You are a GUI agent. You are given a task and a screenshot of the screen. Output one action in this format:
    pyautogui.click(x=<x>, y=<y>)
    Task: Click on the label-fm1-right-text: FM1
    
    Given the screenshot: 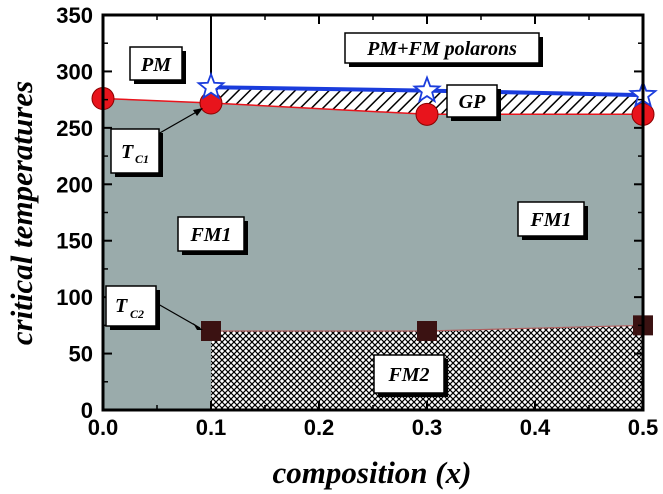 What is the action you would take?
    pyautogui.click(x=550, y=220)
    